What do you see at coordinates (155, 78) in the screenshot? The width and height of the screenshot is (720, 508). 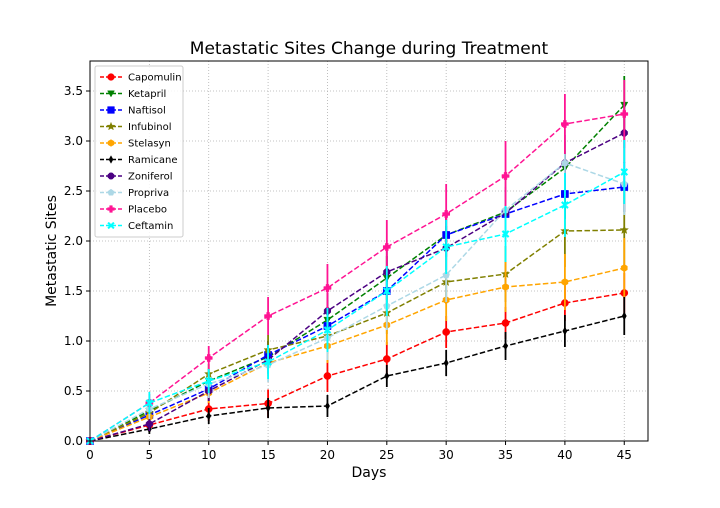 I see `legend-label: Capomulin` at bounding box center [155, 78].